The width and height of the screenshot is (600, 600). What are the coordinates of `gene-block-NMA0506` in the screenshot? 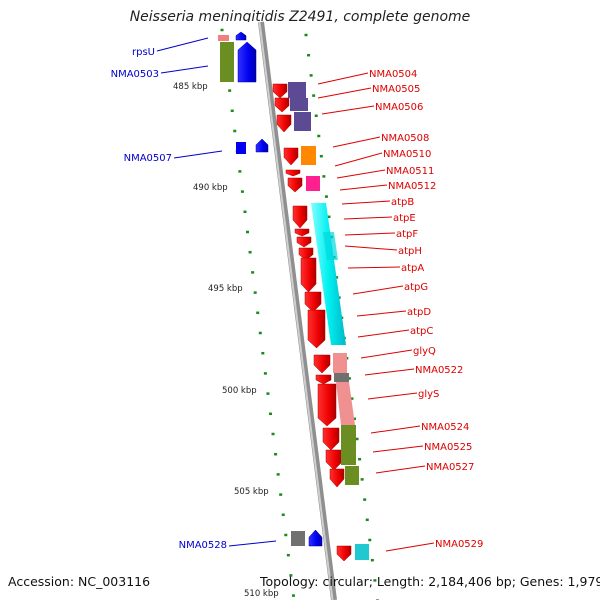 It's located at (302, 121).